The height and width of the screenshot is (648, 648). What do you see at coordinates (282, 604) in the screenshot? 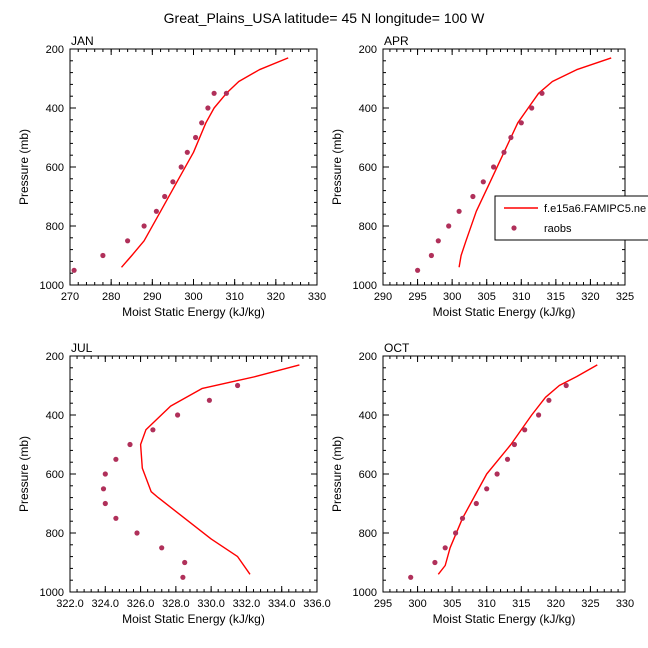
I see `x-tick-label: 334.0` at bounding box center [282, 604].